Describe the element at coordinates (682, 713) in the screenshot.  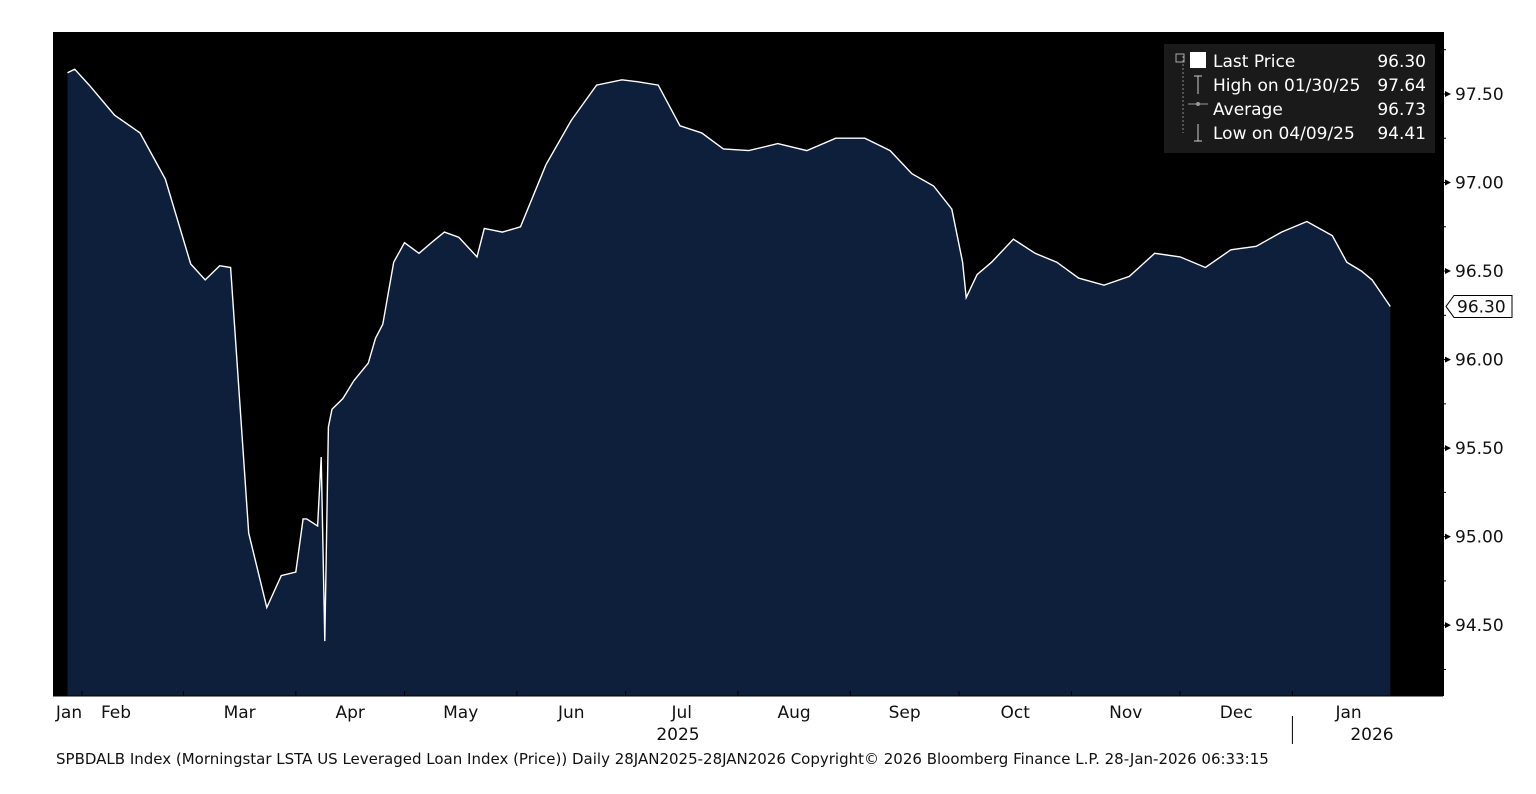
I see `x-month-label: Jul` at that location.